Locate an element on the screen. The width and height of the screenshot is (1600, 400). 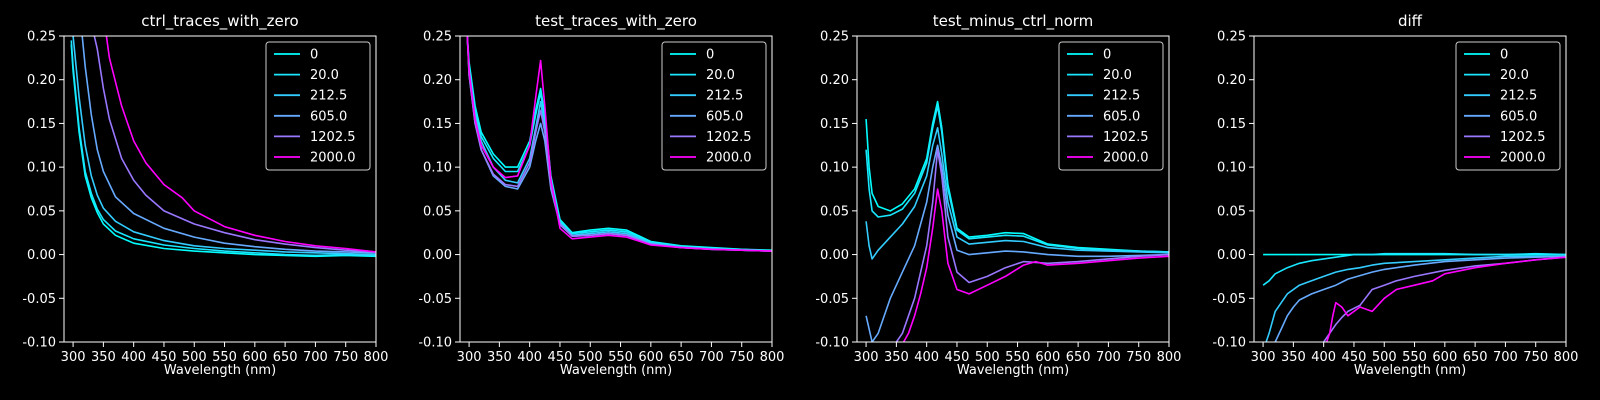
y-tick-label: -0.05 is located at coordinates (39, 299).